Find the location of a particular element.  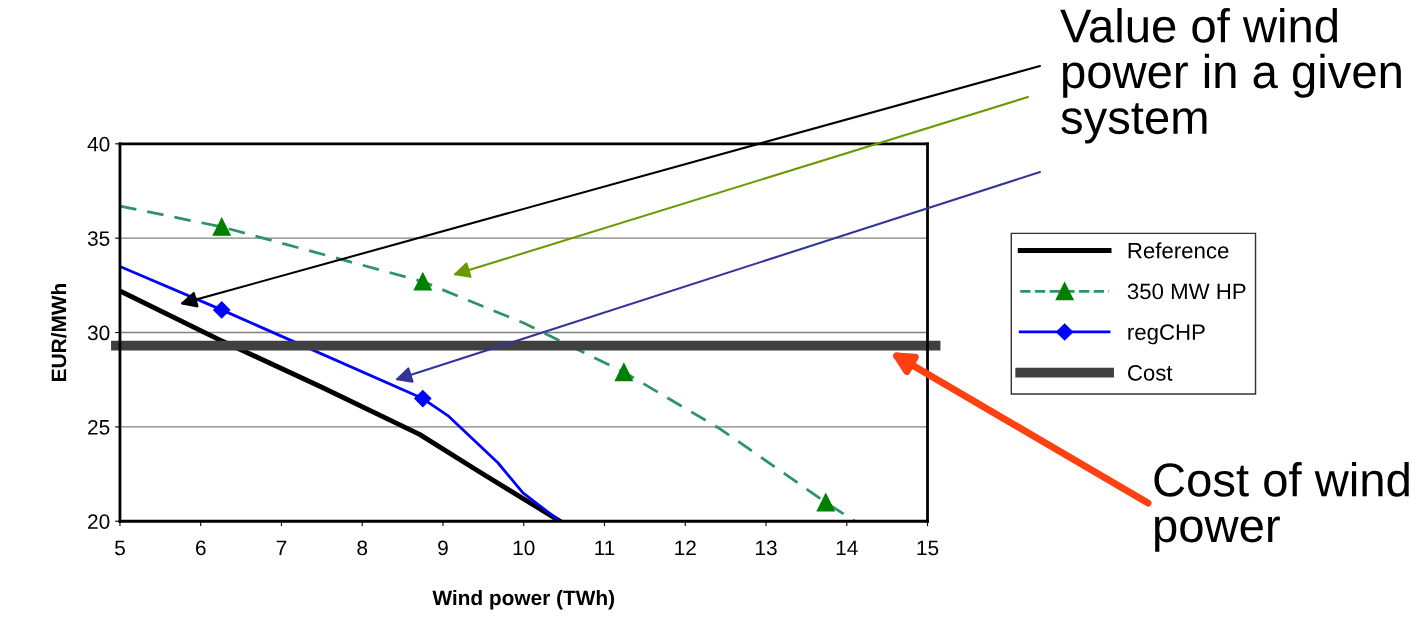

x-tick-label: 15 is located at coordinates (928, 548).